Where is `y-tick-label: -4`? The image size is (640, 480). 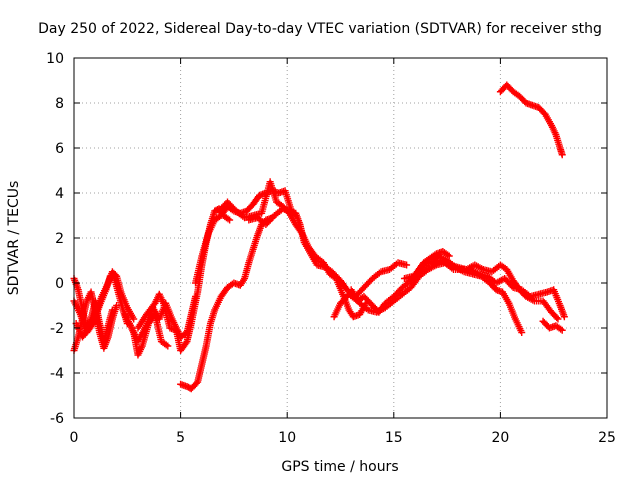 y-tick-label: -4 is located at coordinates (57, 374).